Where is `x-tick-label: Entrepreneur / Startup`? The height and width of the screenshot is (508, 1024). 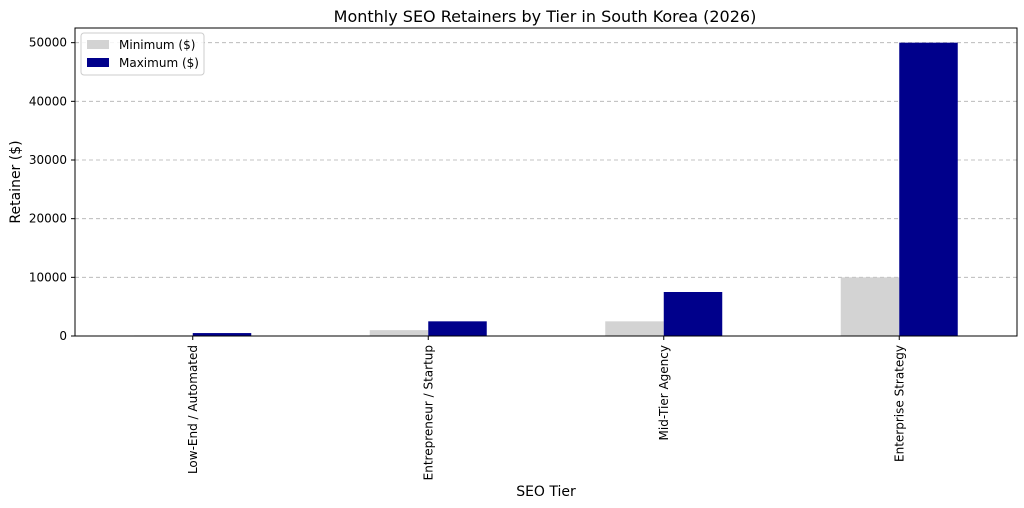
x-tick-label: Entrepreneur / Startup is located at coordinates (428, 412).